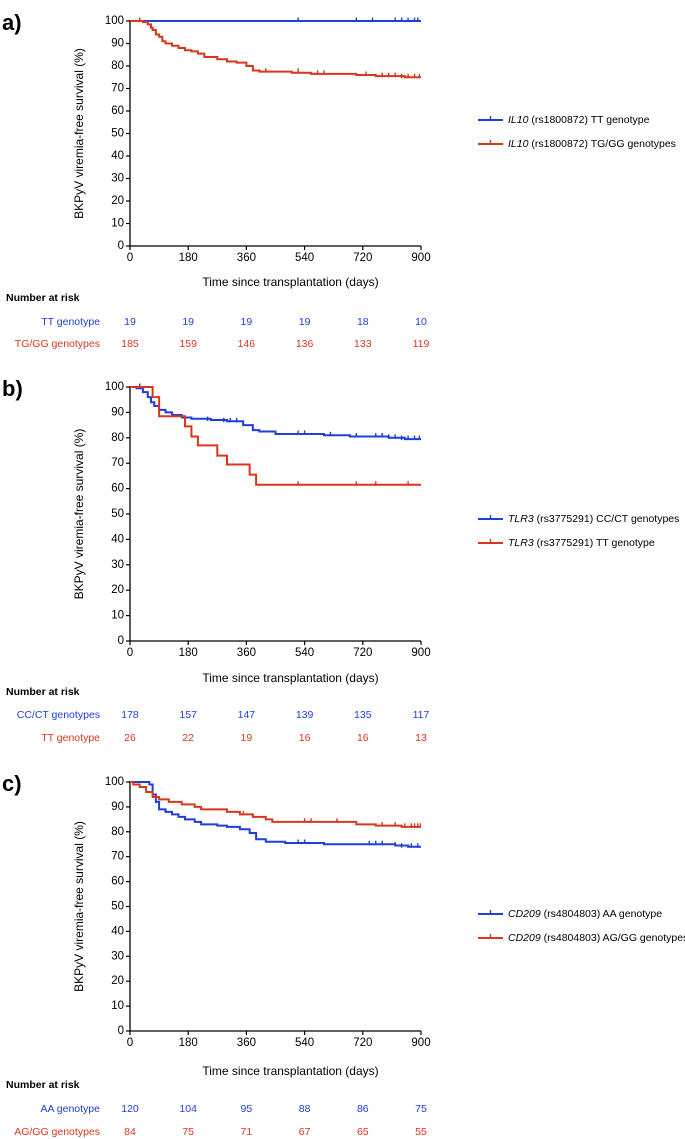 Image resolution: width=685 pixels, height=1139 pixels. I want to click on panel-3-y-tick-label: 30, so click(117, 956).